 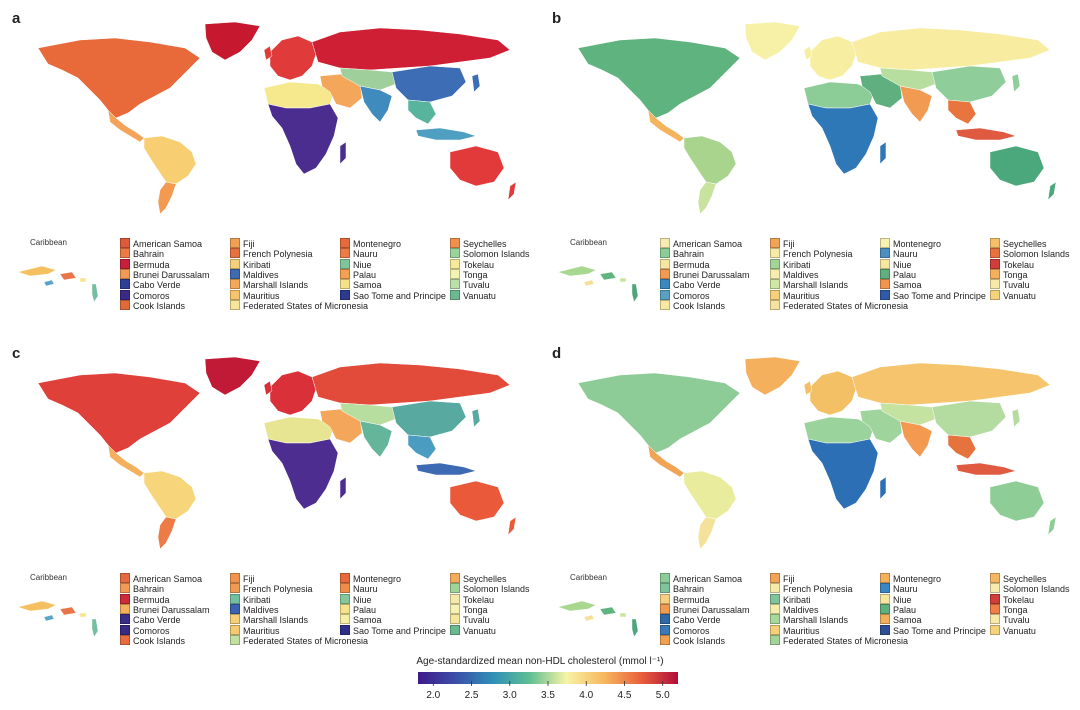 I want to click on world-map, so click(x=277, y=453).